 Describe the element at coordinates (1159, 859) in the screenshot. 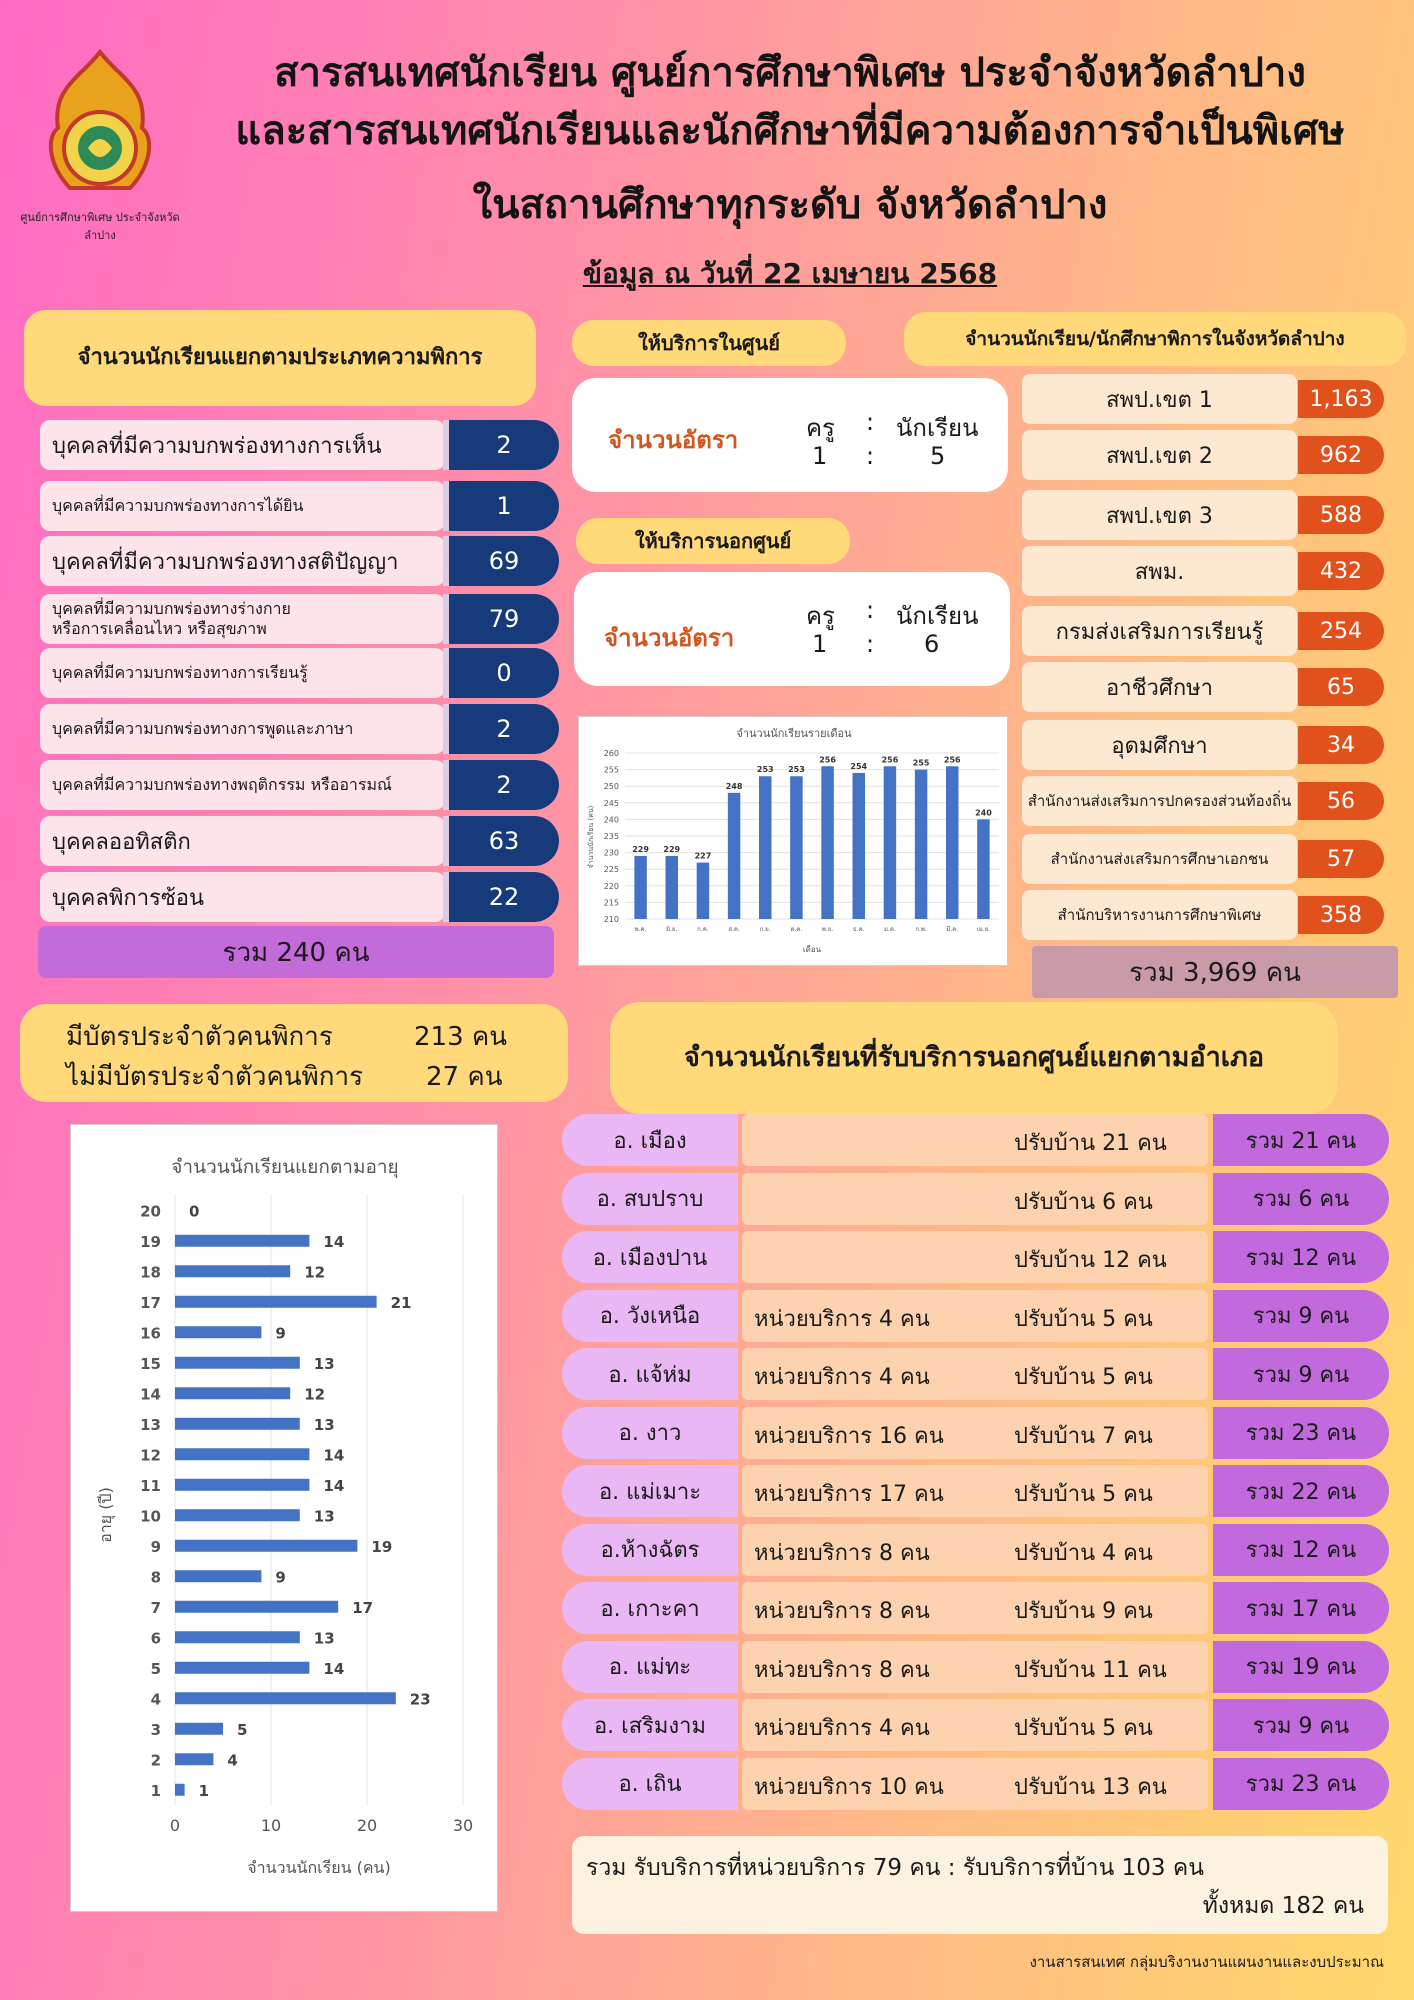

I see `province-row-label: สำนักงานส่งเสริมการศึกษาเอกชน` at that location.